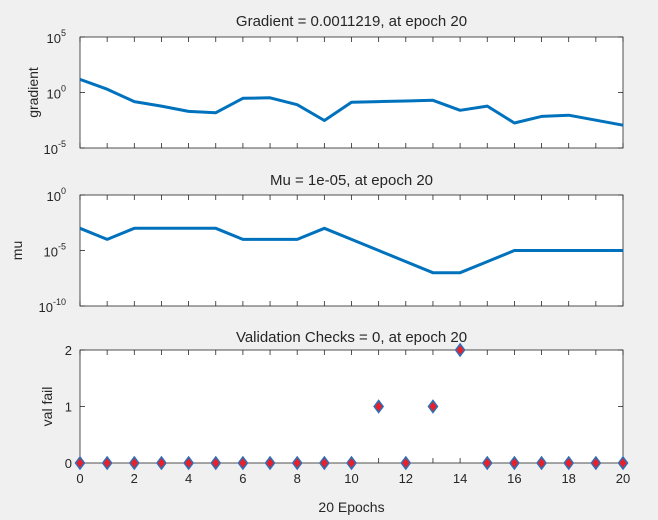 The height and width of the screenshot is (520, 658). Describe the element at coordinates (514, 478) in the screenshot. I see `x-tick-label: 16` at that location.